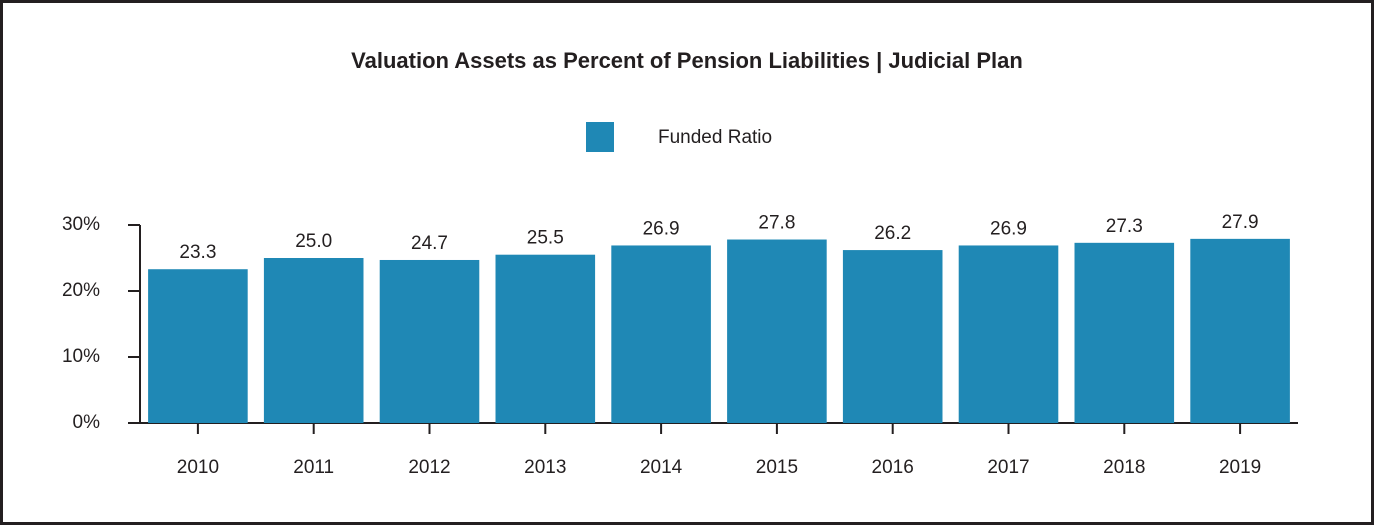  I want to click on value-label: 26.2, so click(892, 233).